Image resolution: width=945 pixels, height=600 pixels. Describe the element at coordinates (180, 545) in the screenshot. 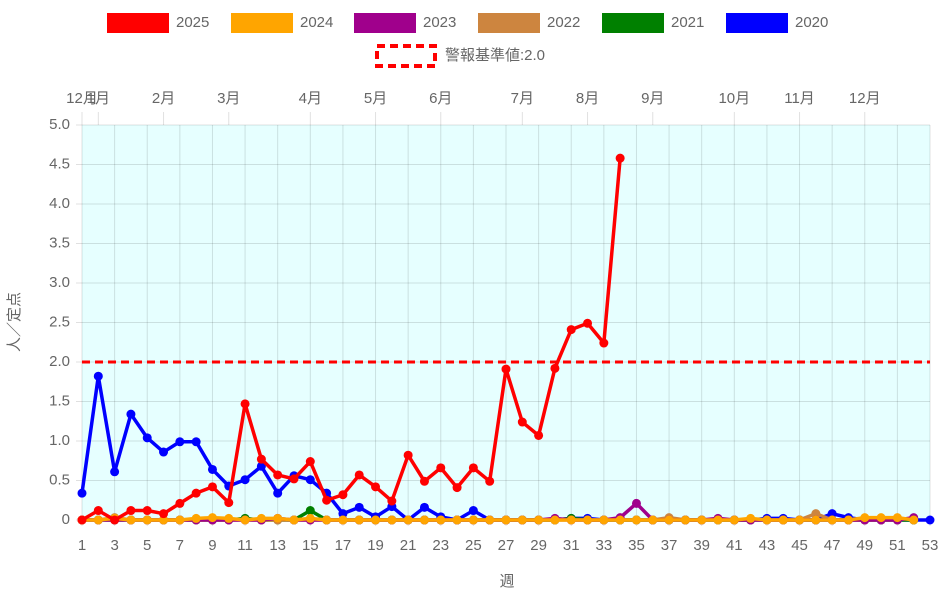

I see `x-tick-label: 7` at that location.